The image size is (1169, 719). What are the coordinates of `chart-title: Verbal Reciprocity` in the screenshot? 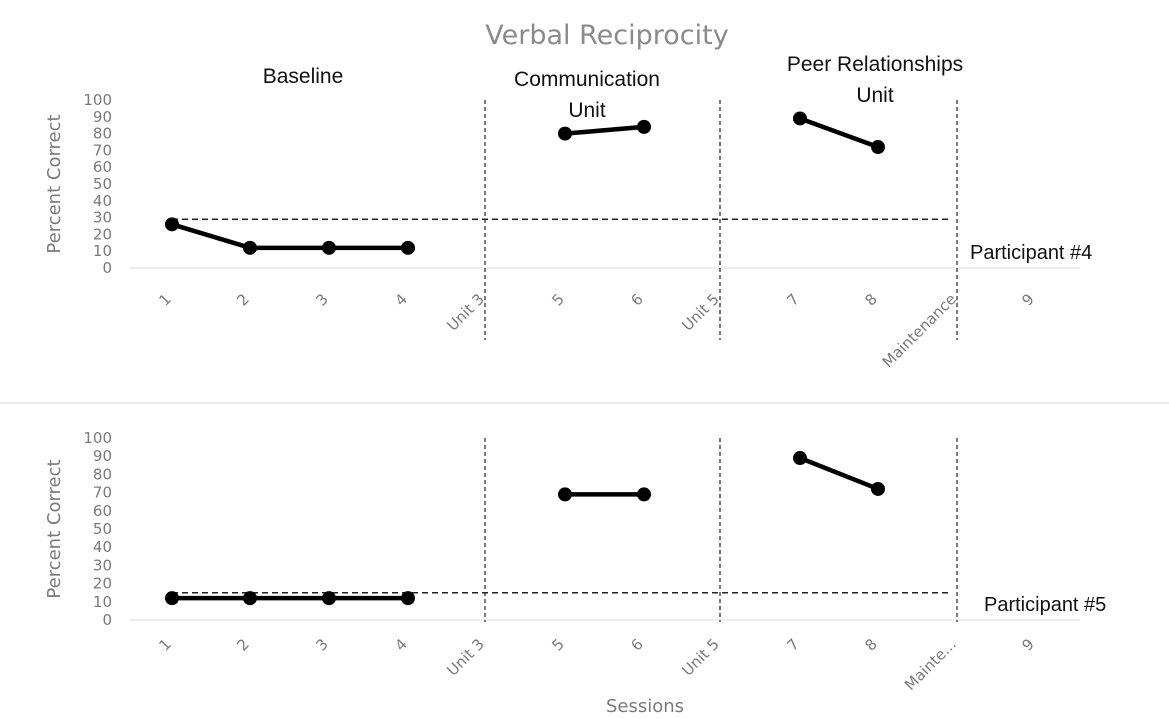 It's located at (606, 35).